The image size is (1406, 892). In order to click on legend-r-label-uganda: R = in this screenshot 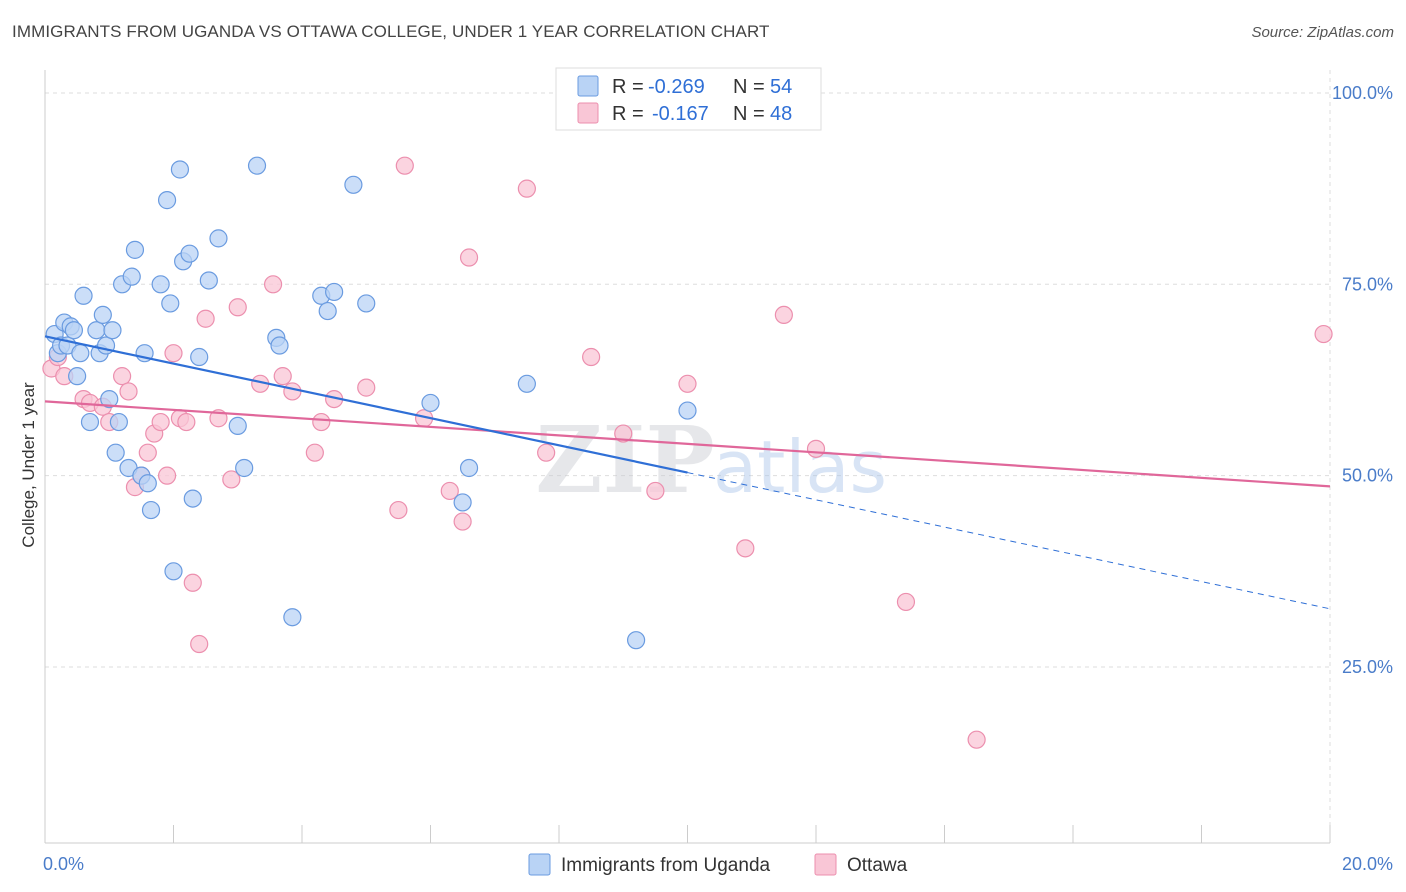, I will do `click(628, 87)`.